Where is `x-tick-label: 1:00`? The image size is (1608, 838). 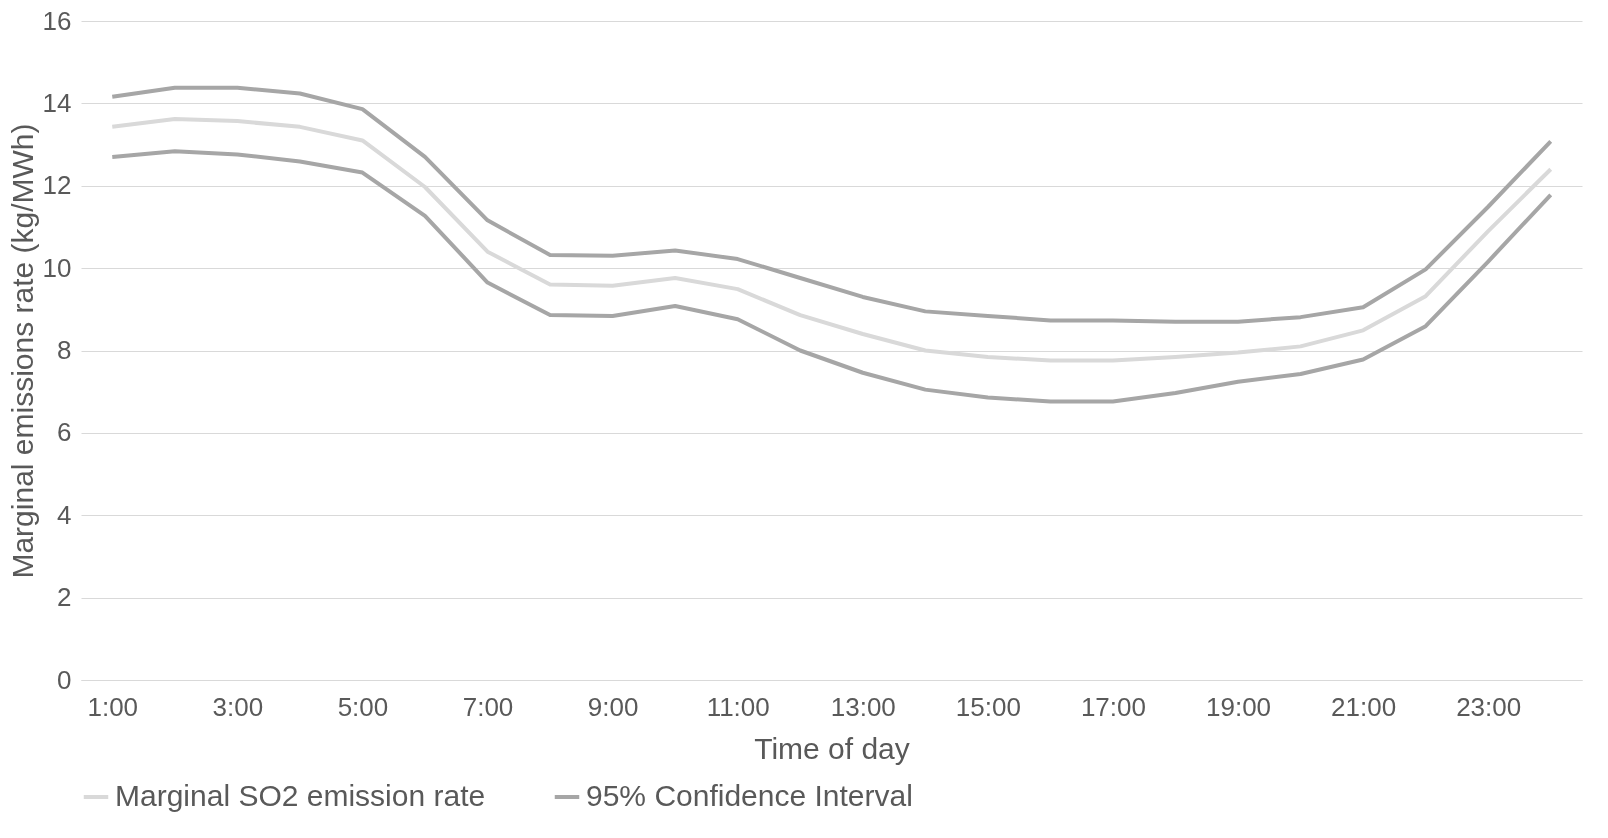 x-tick-label: 1:00 is located at coordinates (113, 706).